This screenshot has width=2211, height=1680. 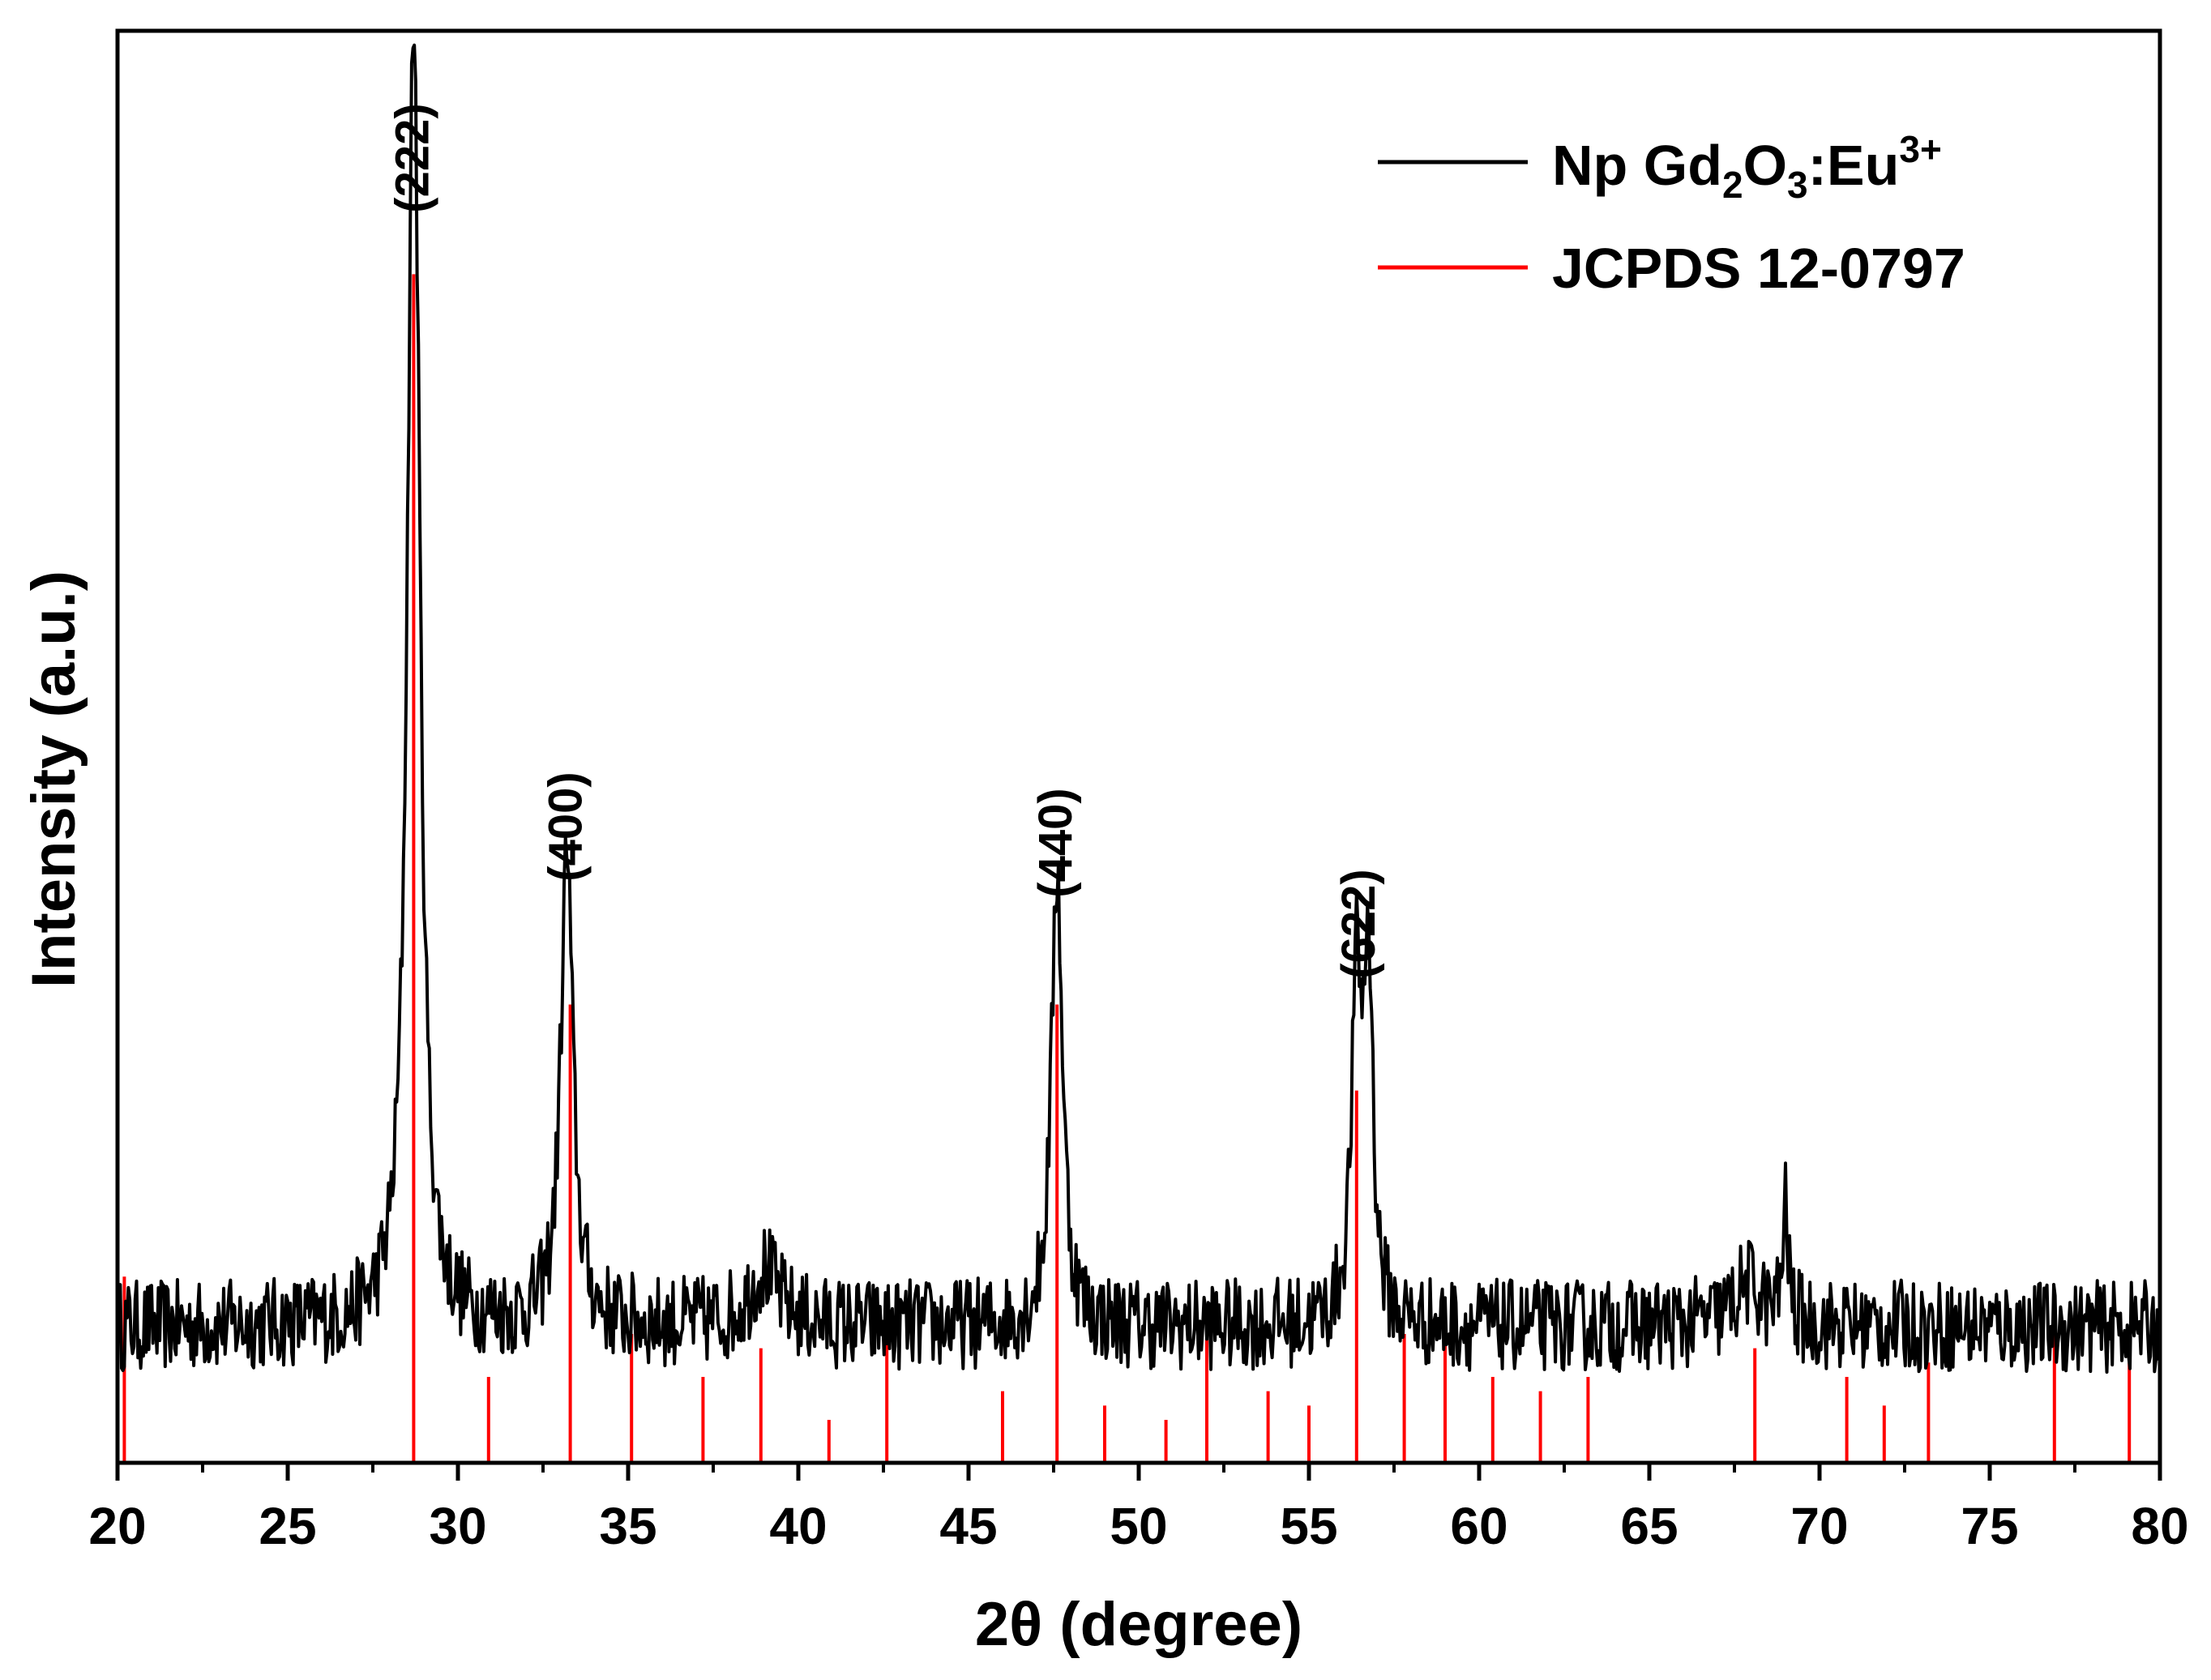 What do you see at coordinates (798, 1526) in the screenshot?
I see `x-tick-label: 40` at bounding box center [798, 1526].